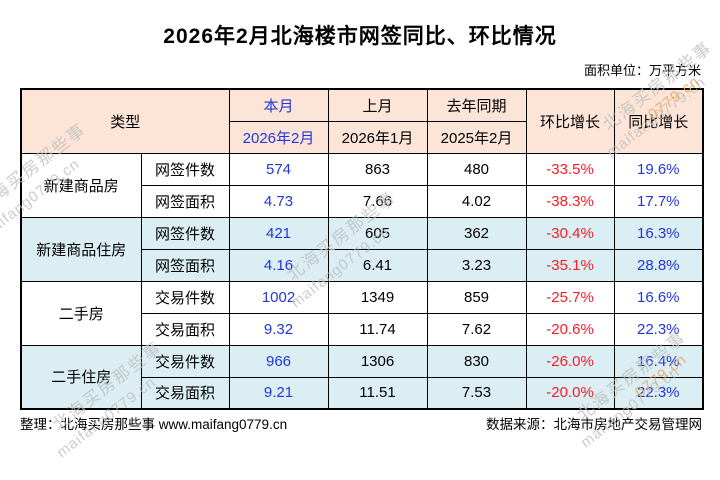 Image resolution: width=720 pixels, height=480 pixels. Describe the element at coordinates (278, 265) in the screenshot. I see `value-current: 4.16` at that location.